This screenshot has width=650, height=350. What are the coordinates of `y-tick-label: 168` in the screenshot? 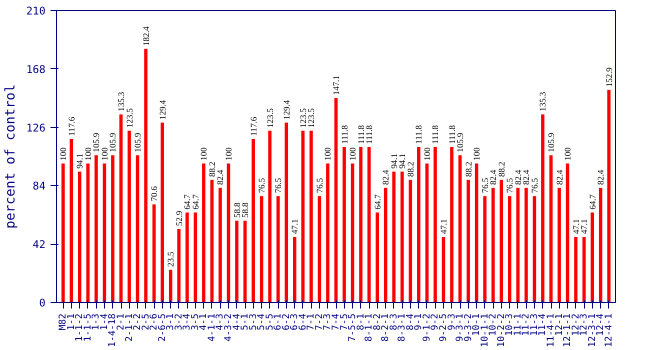 It's located at (36, 69).